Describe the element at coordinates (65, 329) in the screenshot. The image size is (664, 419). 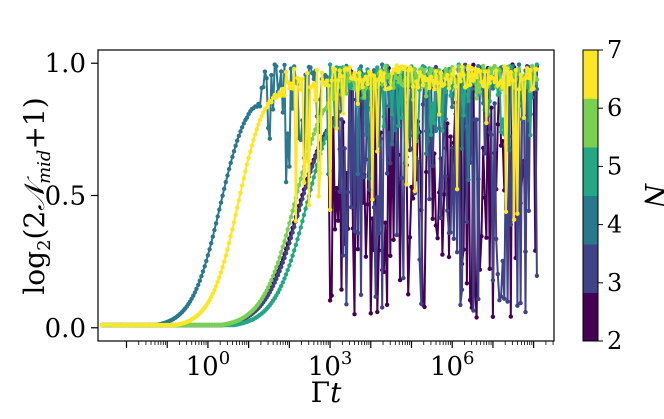
I see `y-tick-label: 0.0` at that location.